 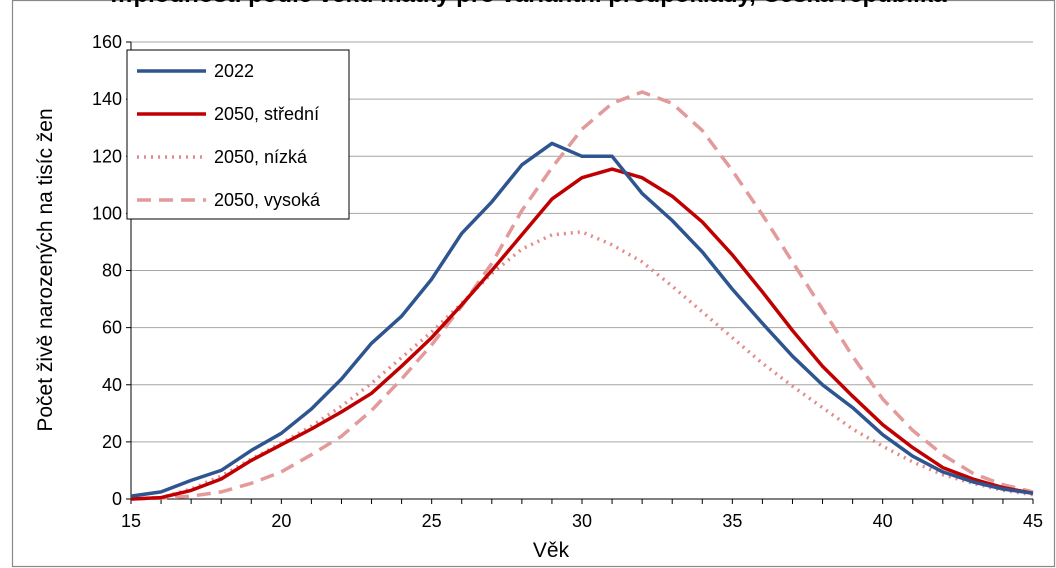 I want to click on legend-box, so click(x=238, y=134).